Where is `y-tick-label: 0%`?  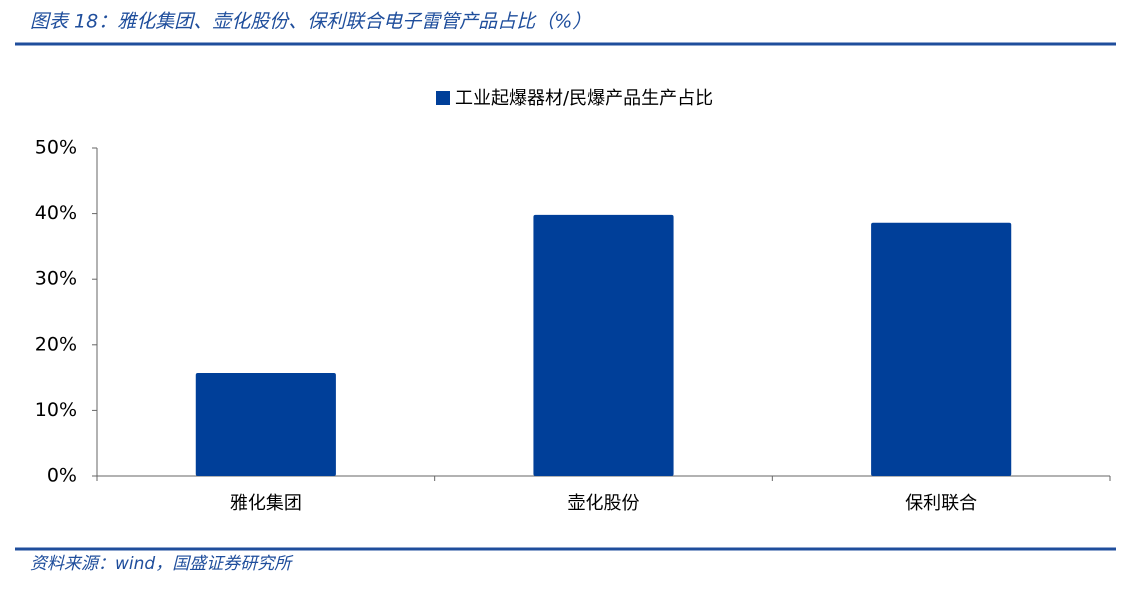
y-tick-label: 0% is located at coordinates (62, 476).